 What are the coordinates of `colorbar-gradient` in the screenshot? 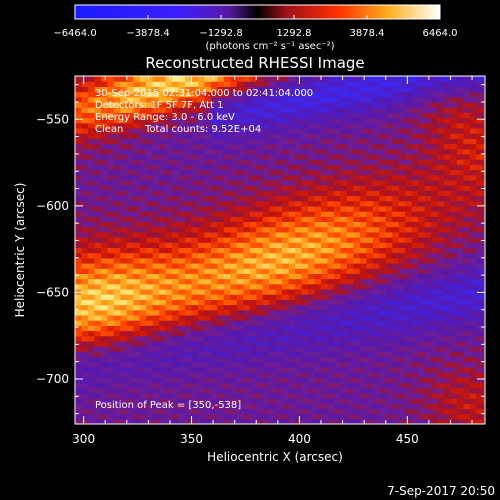 It's located at (257, 12).